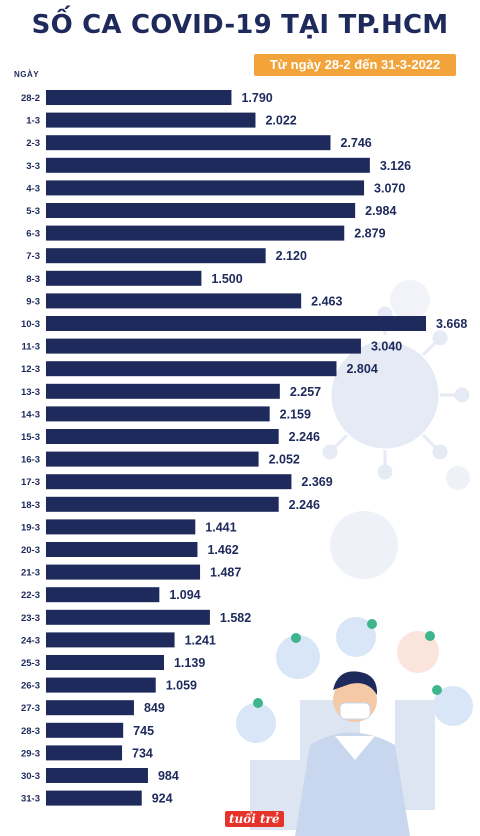 Image resolution: width=480 pixels, height=836 pixels. I want to click on logo: tuổi trẻ, so click(254, 819).